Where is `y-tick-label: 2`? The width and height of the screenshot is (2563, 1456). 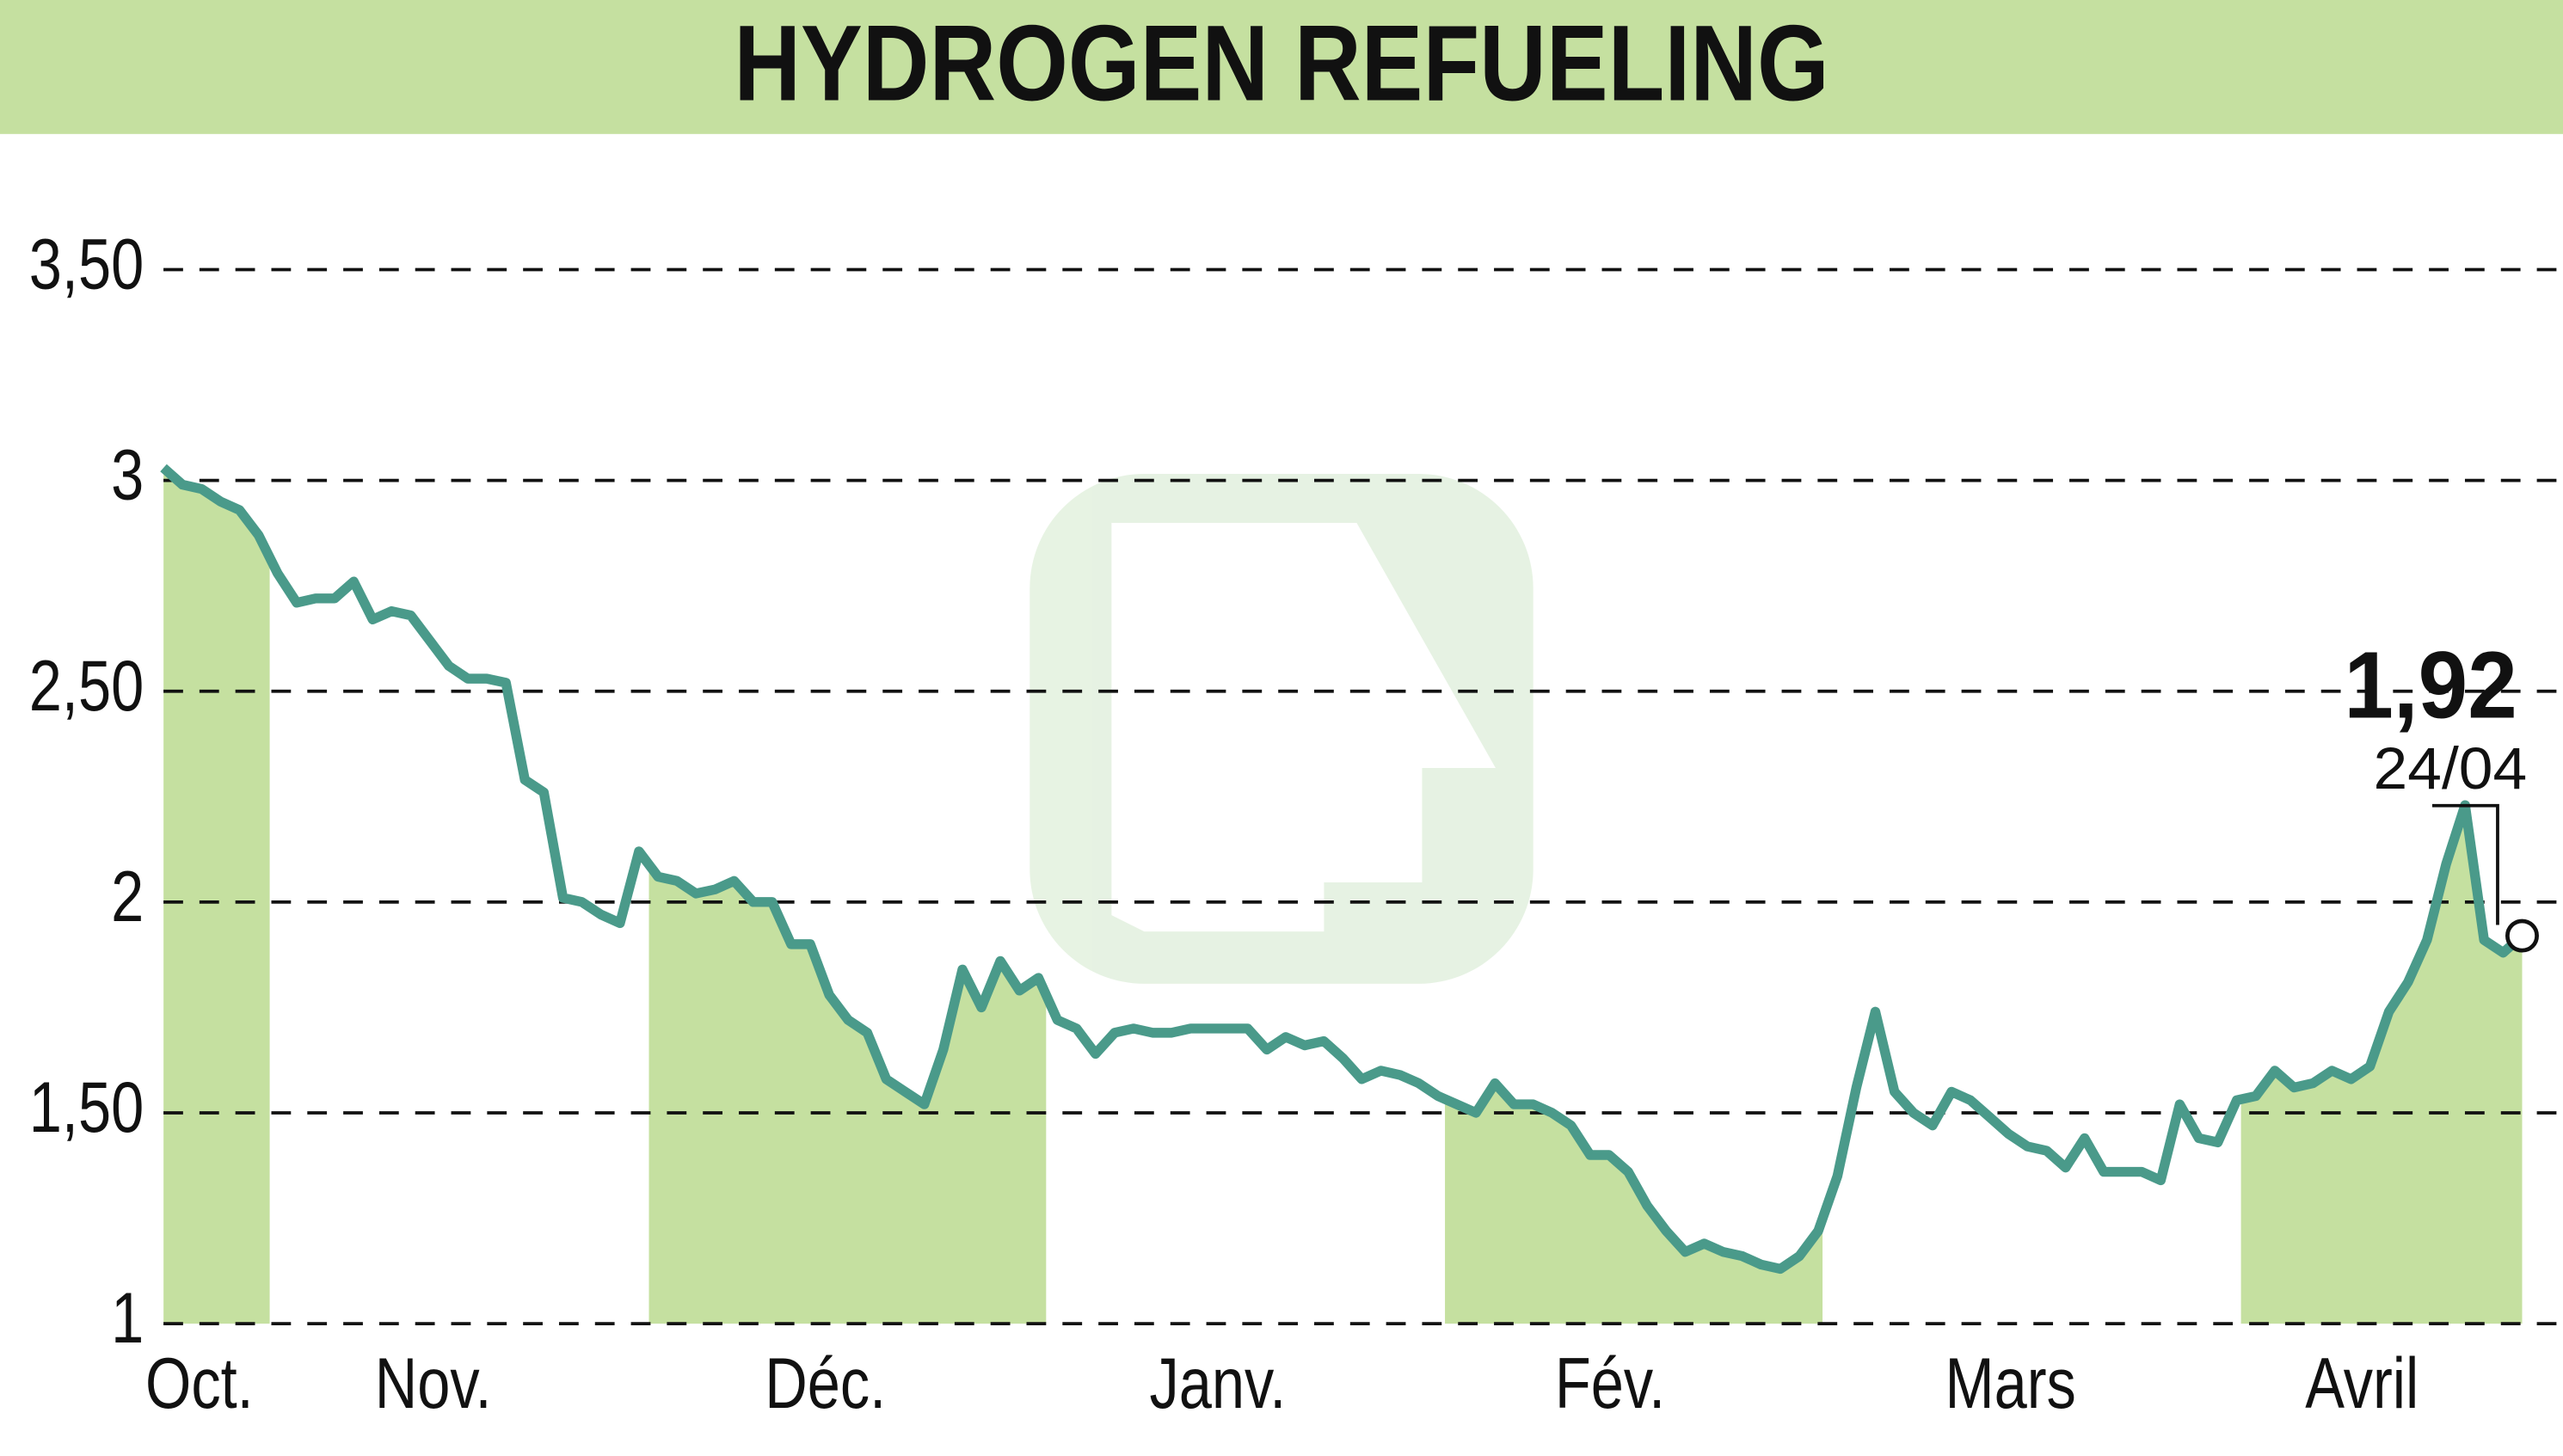 y-tick-label: 2 is located at coordinates (127, 897).